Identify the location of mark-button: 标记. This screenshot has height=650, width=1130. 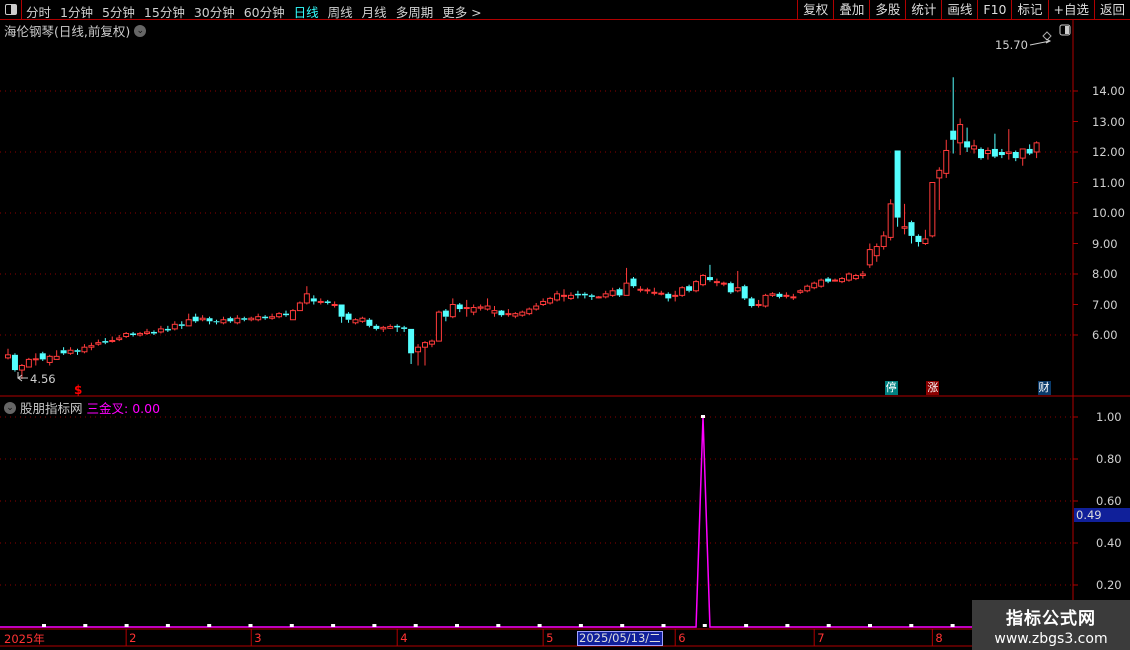
(1029, 9).